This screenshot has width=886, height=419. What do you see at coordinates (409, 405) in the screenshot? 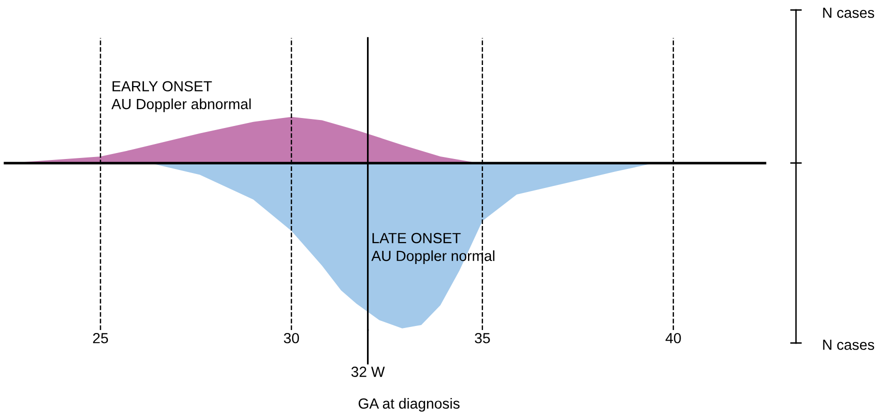
I see `x-axis-title: GA at diagnosis` at bounding box center [409, 405].